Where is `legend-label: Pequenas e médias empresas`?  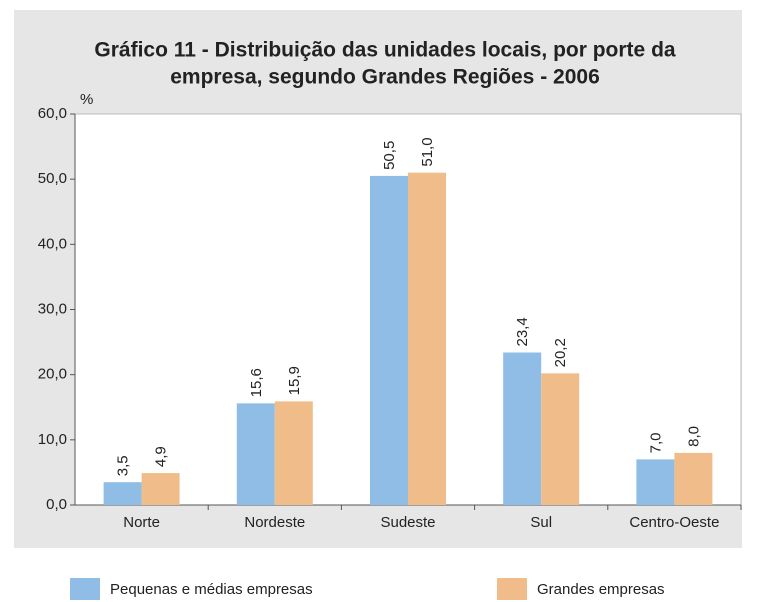
legend-label: Pequenas e médias empresas is located at coordinates (211, 589).